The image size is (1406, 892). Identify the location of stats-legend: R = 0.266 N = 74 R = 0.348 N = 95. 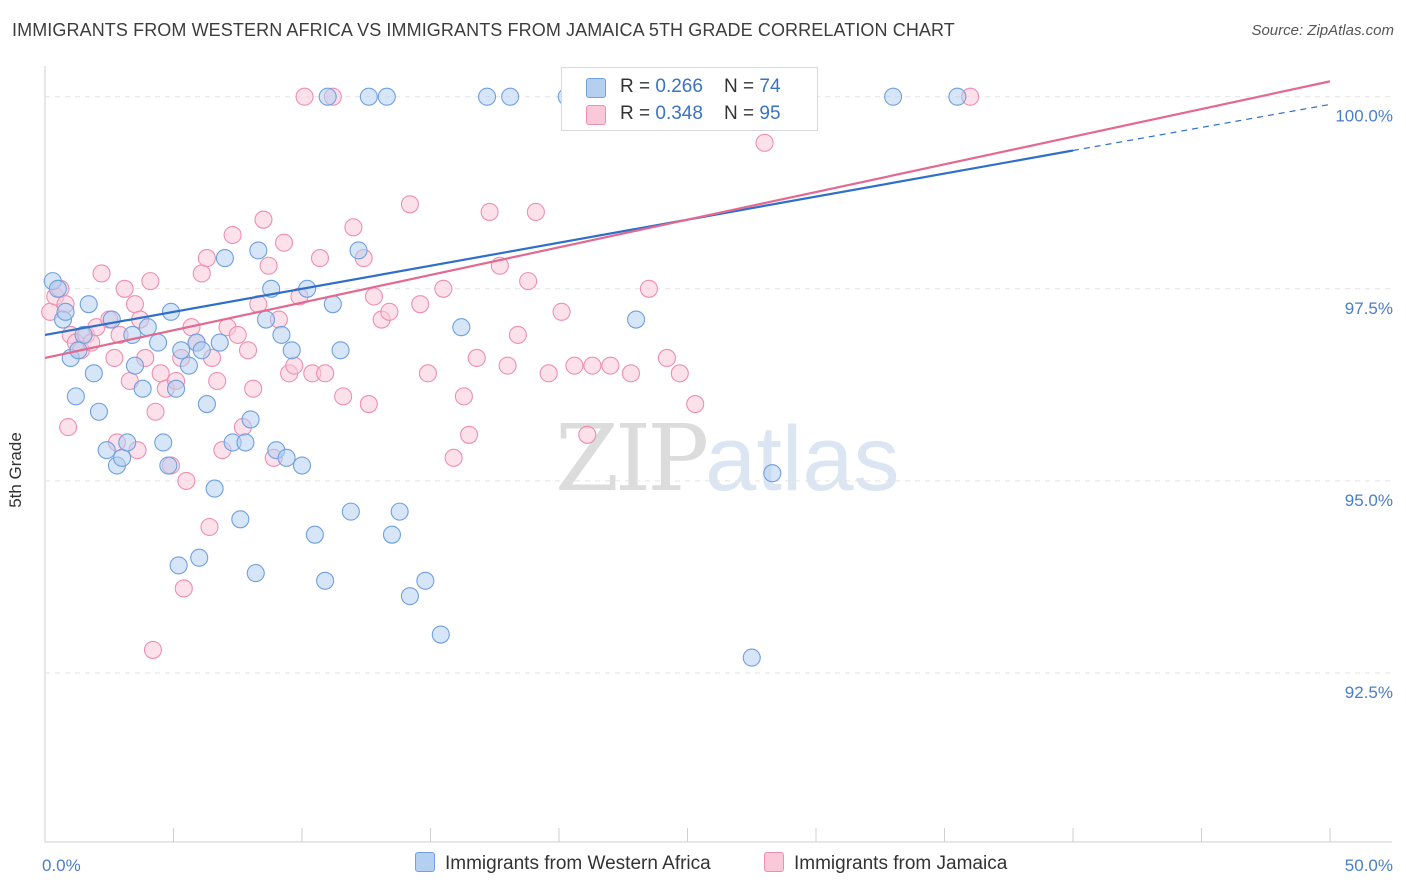
(689, 99).